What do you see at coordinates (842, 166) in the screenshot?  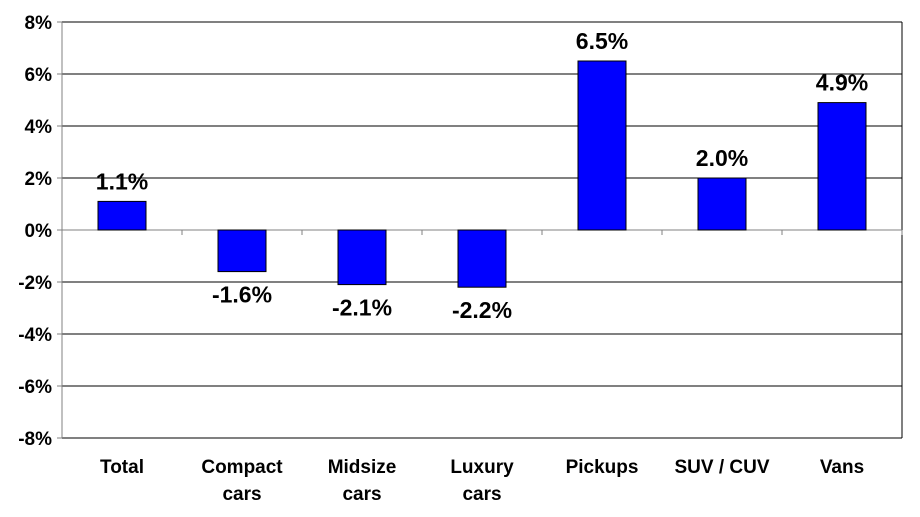 I see `bar-vans` at bounding box center [842, 166].